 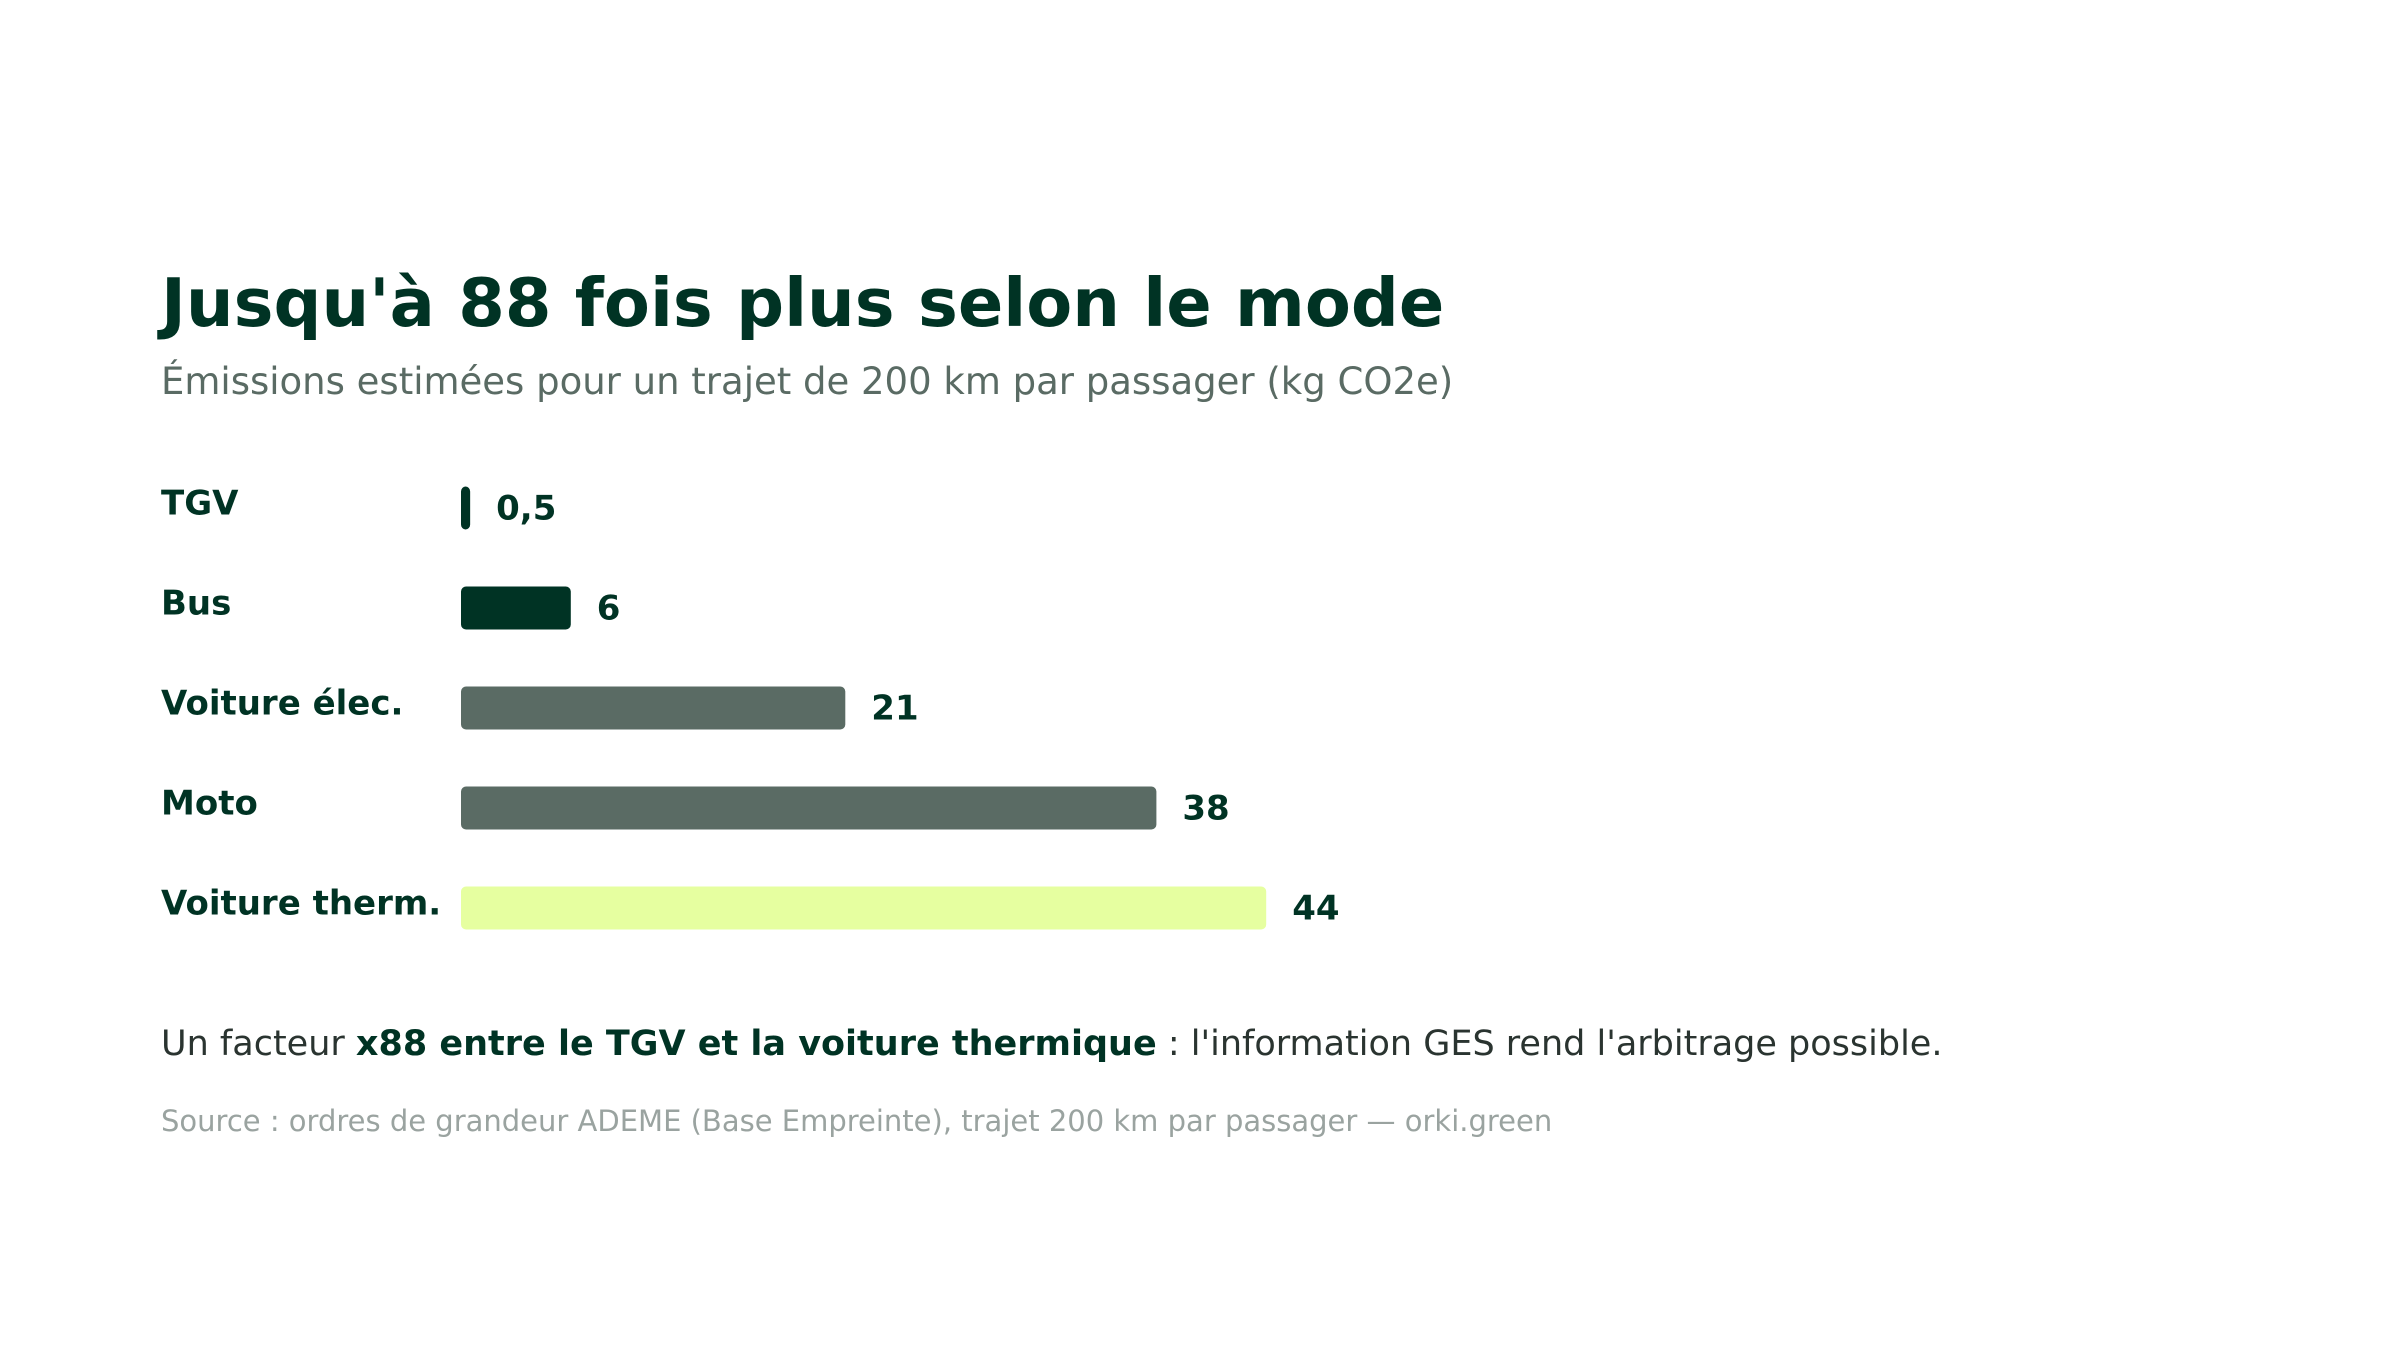 What do you see at coordinates (1205, 809) in the screenshot?
I see `value-label: 38` at bounding box center [1205, 809].